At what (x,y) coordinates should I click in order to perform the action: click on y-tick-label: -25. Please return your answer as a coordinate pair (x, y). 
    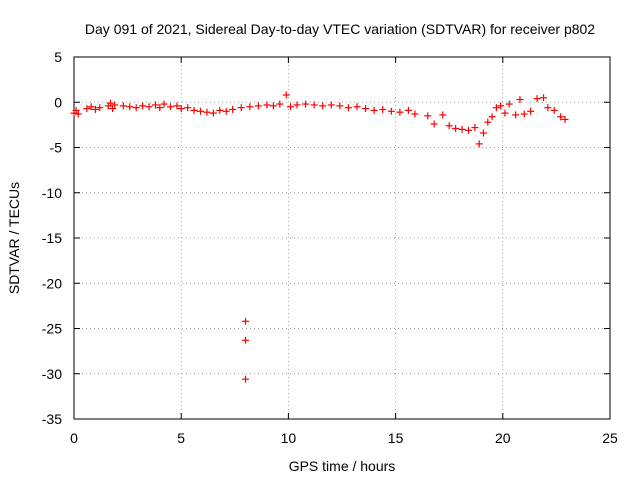
    Looking at the image, I should click on (52, 329).